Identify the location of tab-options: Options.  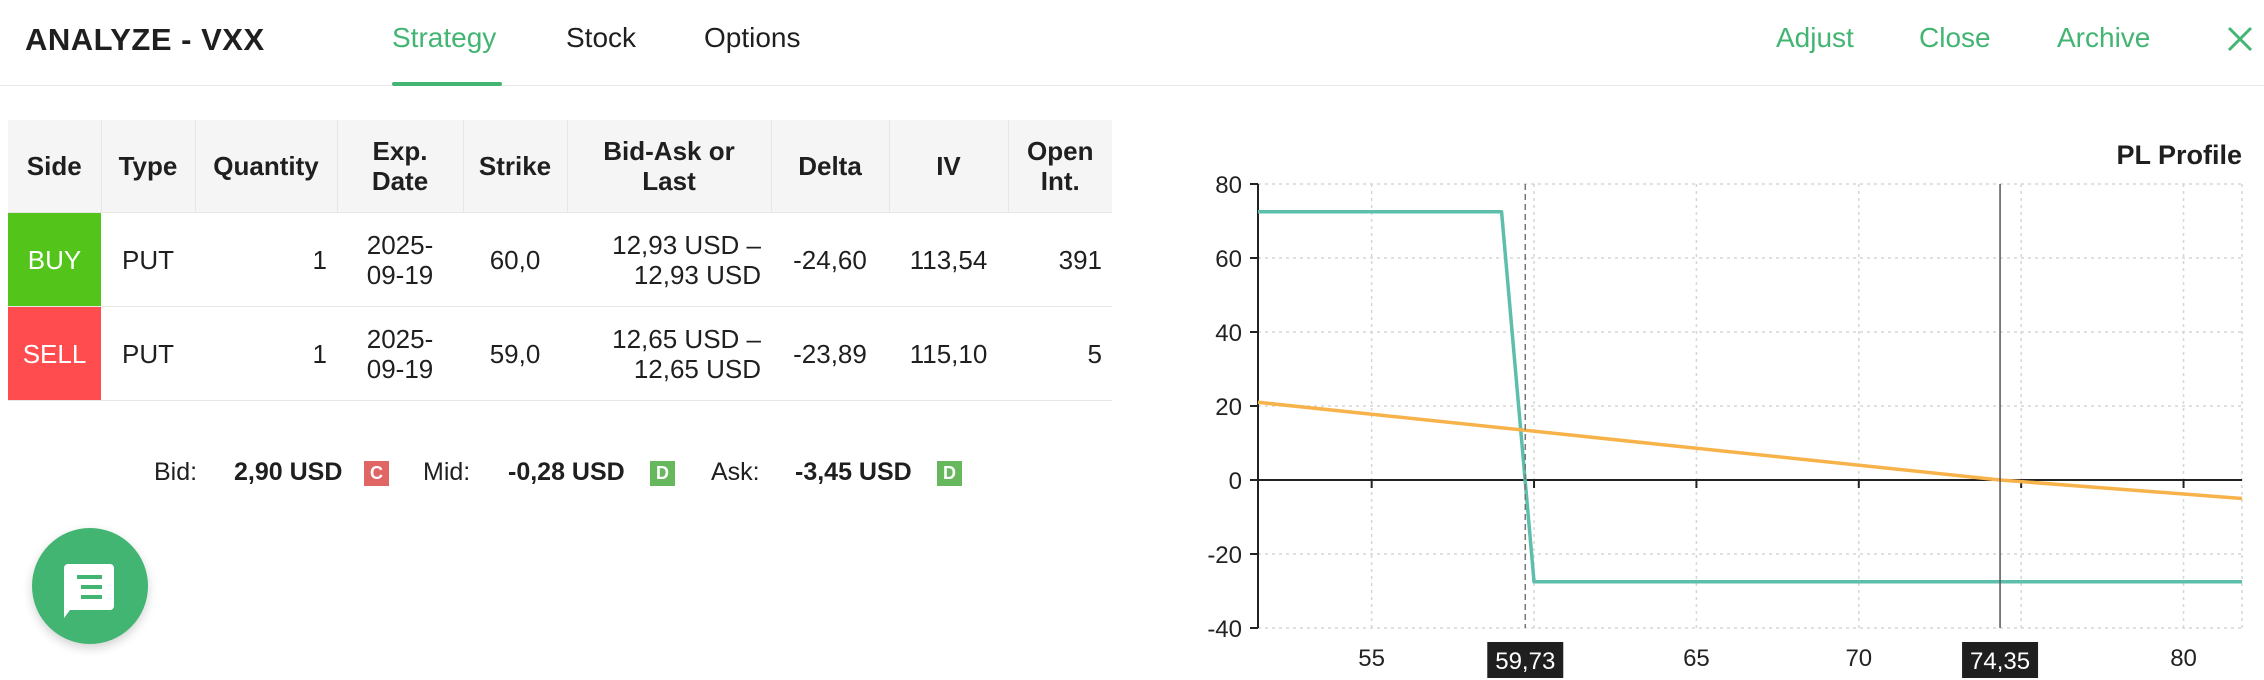
(752, 37).